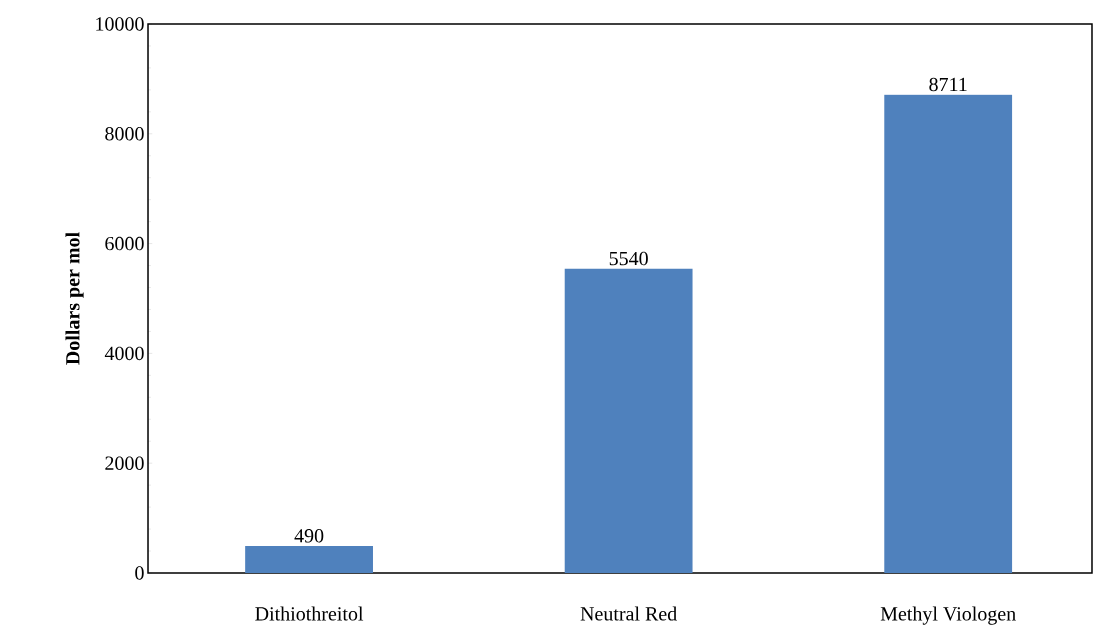 The height and width of the screenshot is (635, 1096). I want to click on x-tick-label: Neutral Red, so click(628, 613).